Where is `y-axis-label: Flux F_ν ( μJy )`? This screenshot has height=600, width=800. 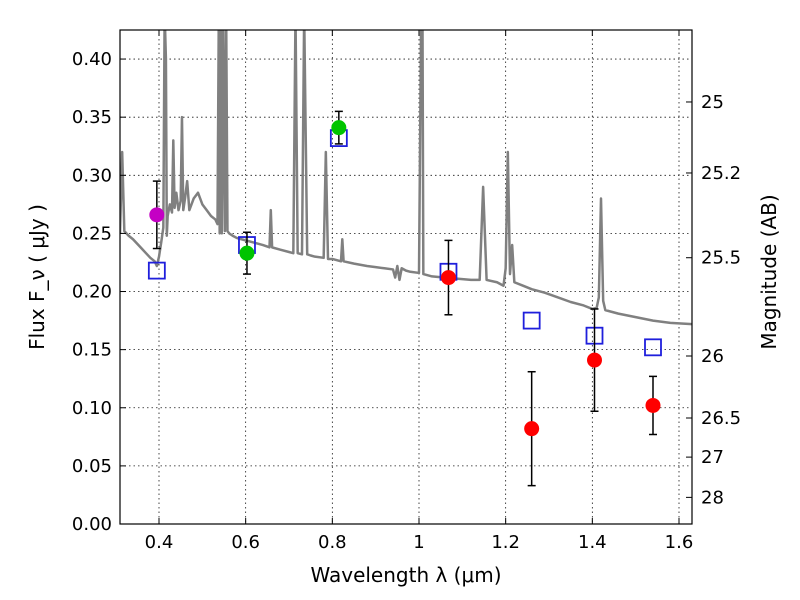
y-axis-label: Flux F_ν ( μJy ) is located at coordinates (37, 277).